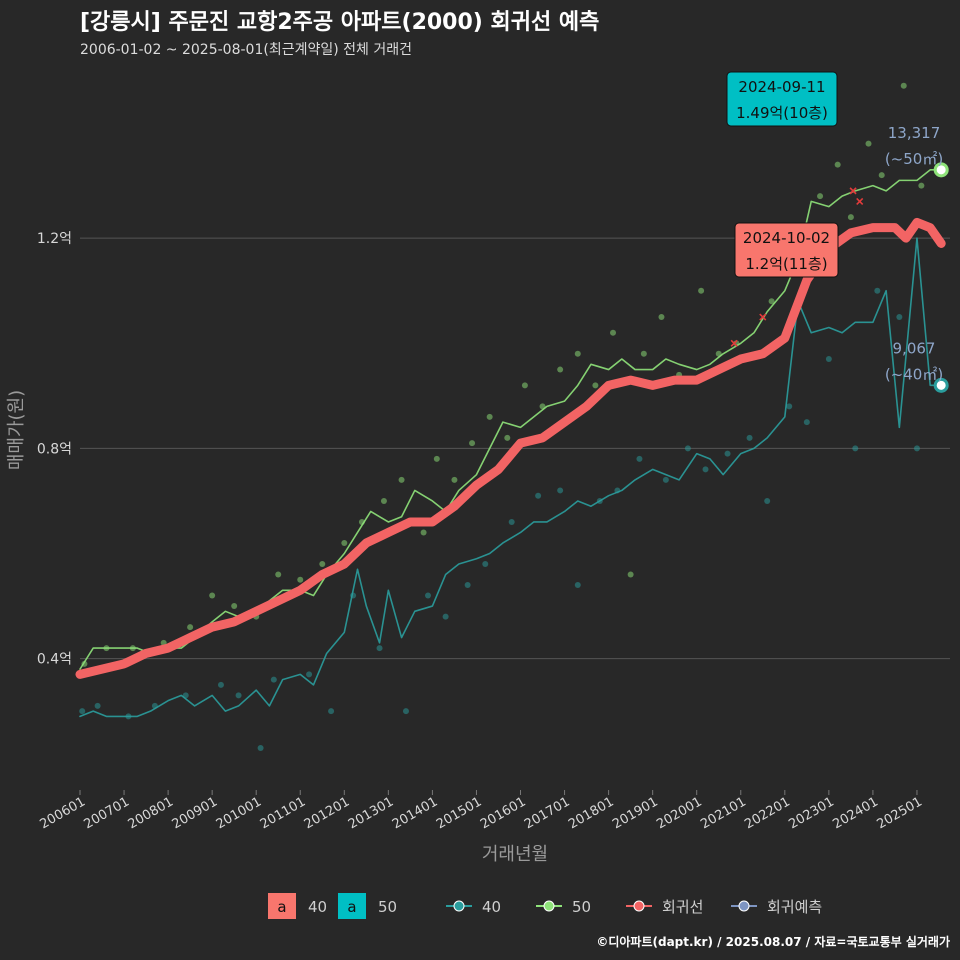 The width and height of the screenshot is (960, 960). Describe the element at coordinates (54, 239) in the screenshot. I see `y-tick-label: 1.2억` at that location.